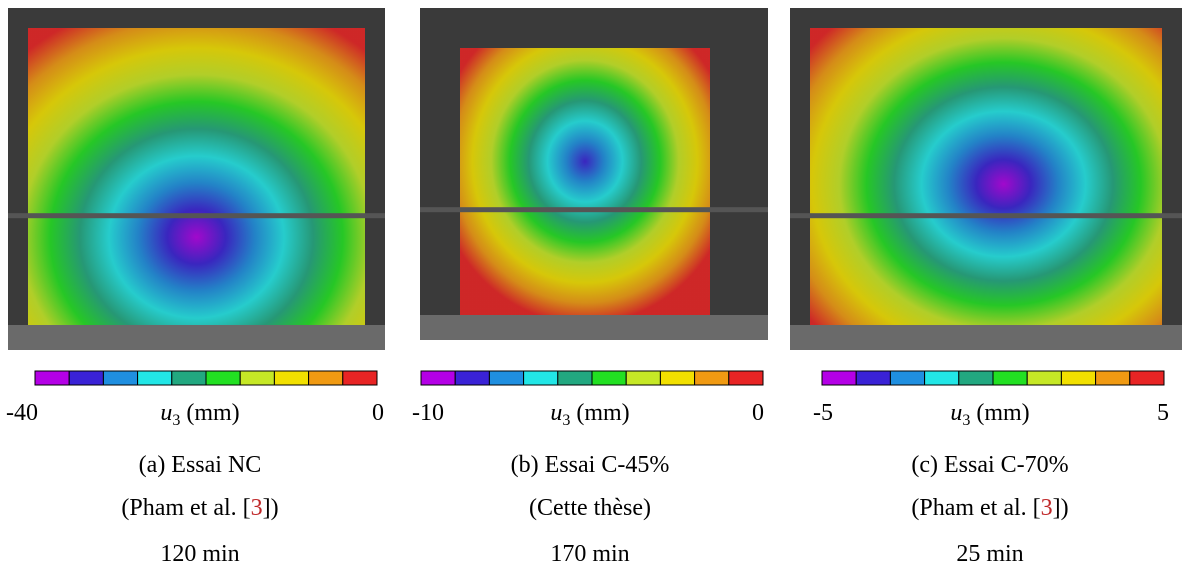 This screenshot has width=1192, height=580. What do you see at coordinates (428, 413) in the screenshot?
I see `colorbar-min: -10` at bounding box center [428, 413].